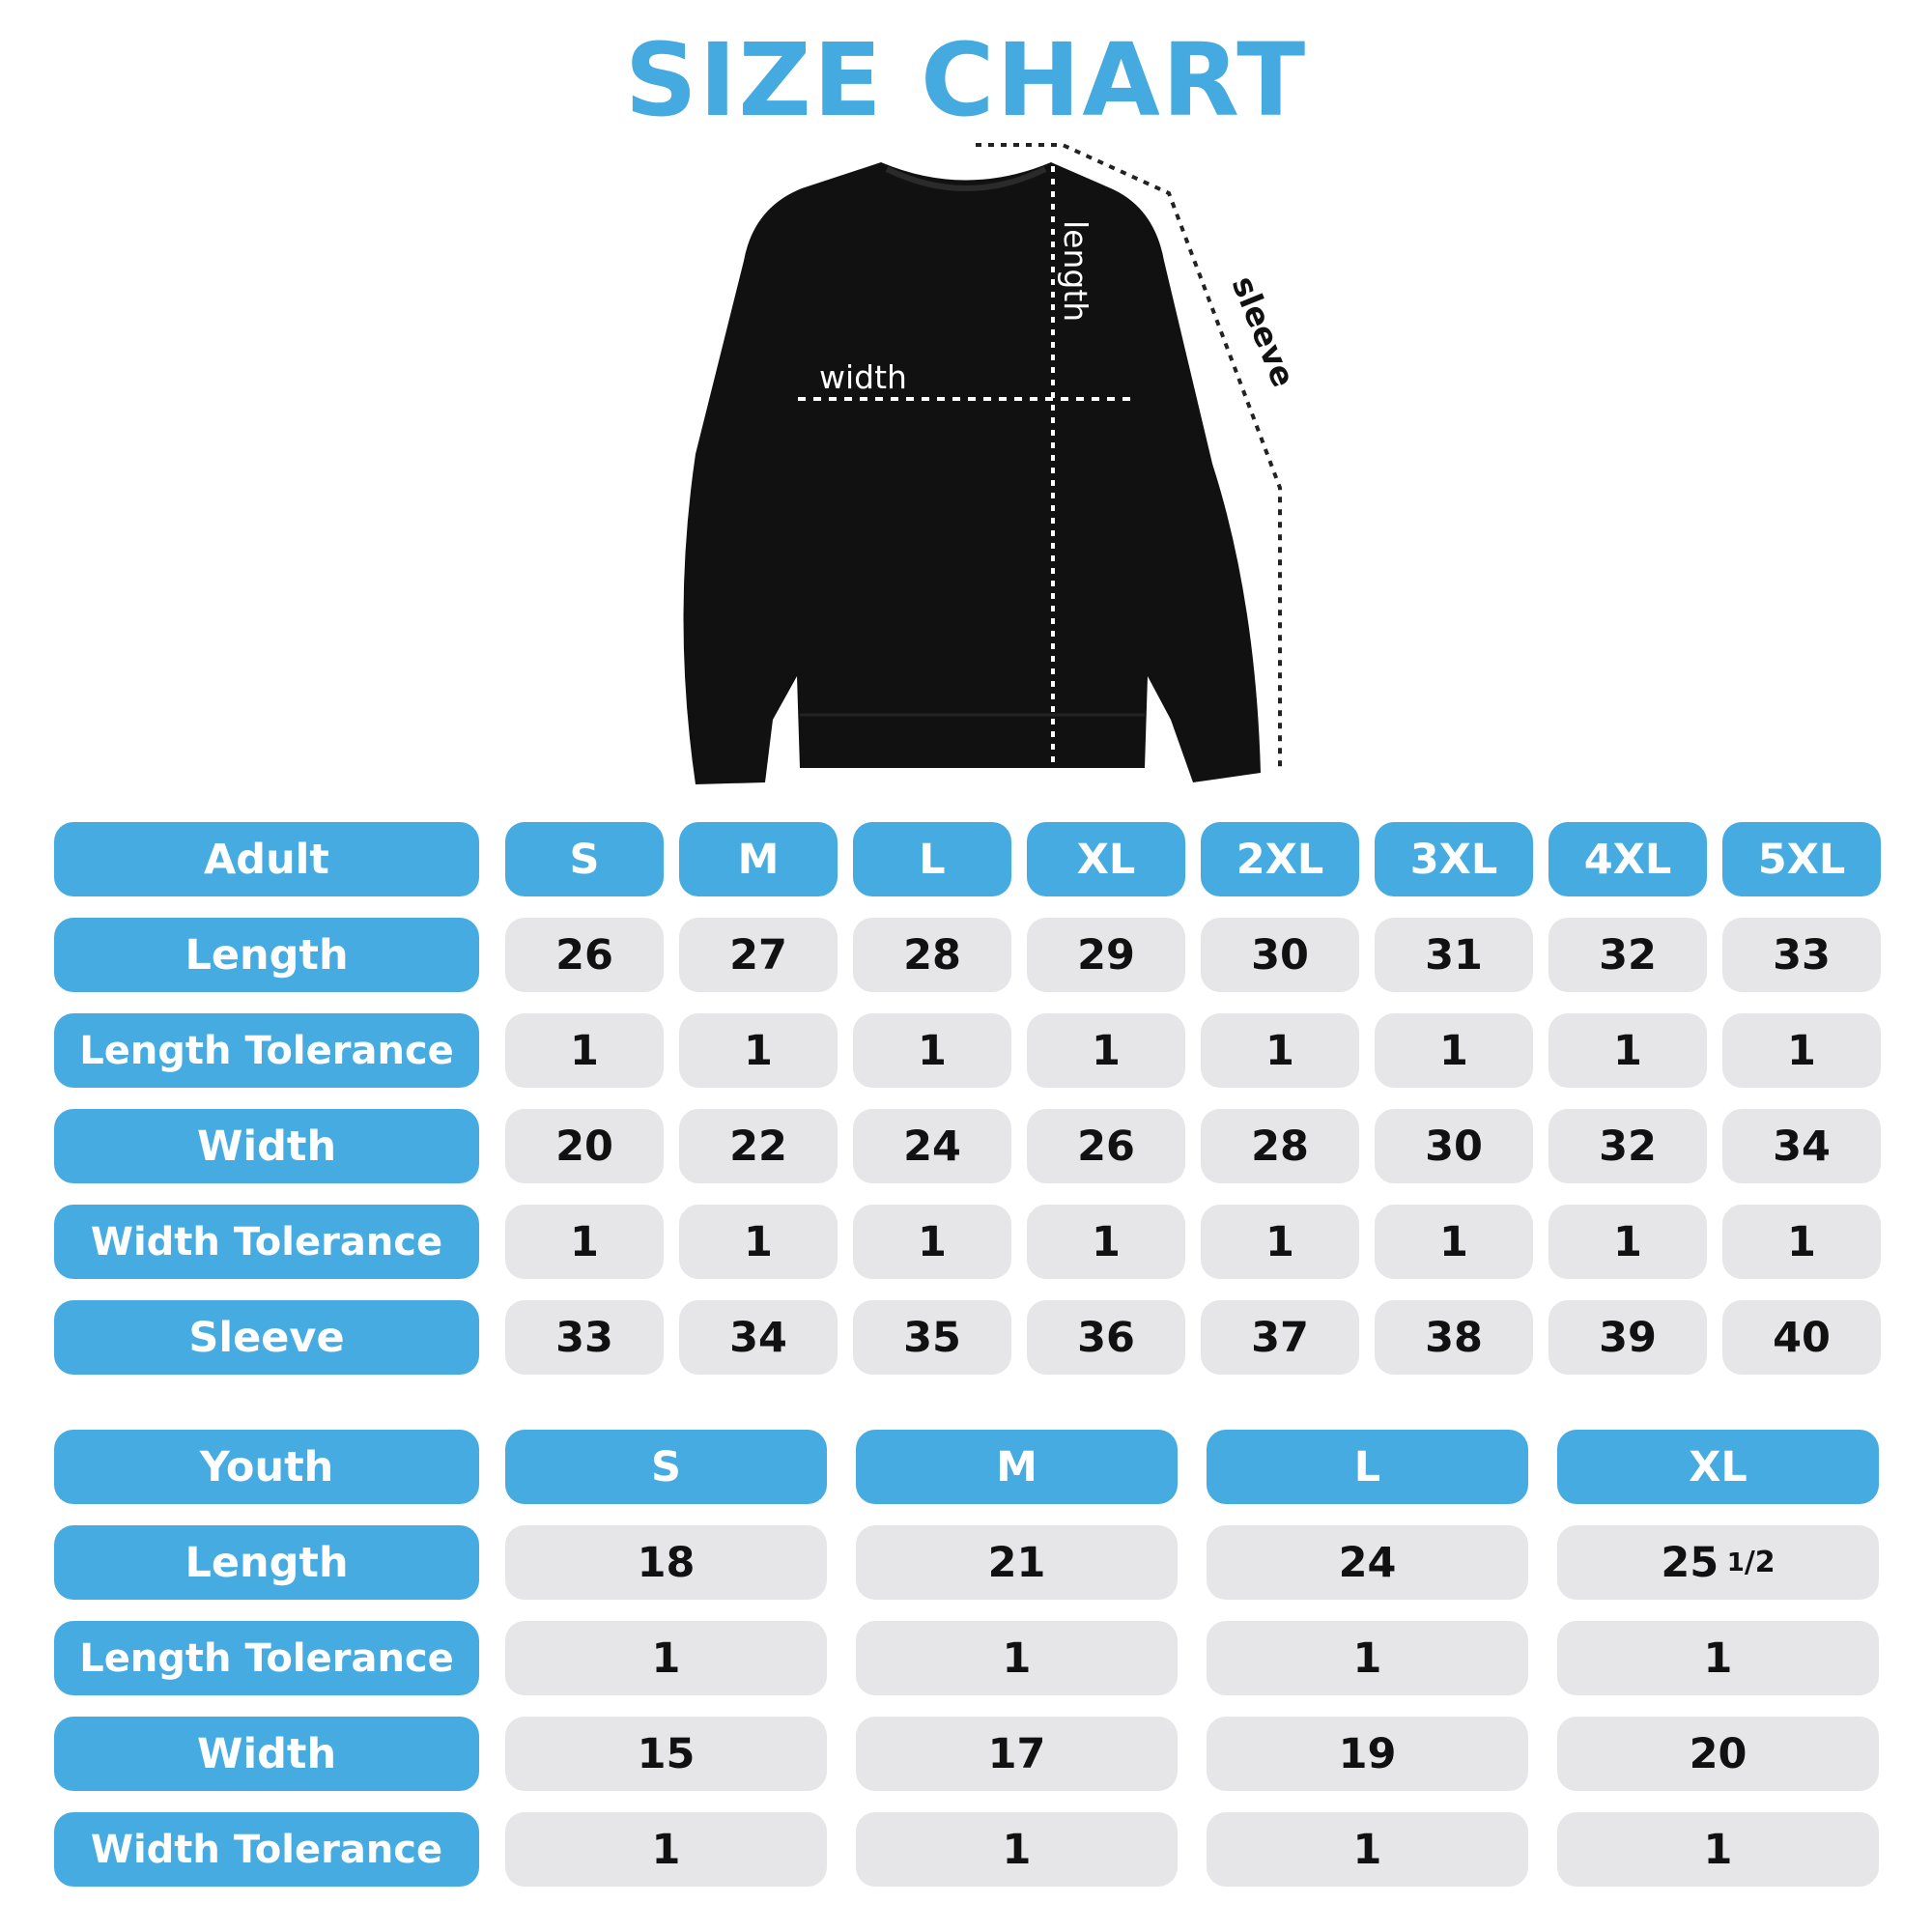 Image resolution: width=1932 pixels, height=1932 pixels. Describe the element at coordinates (1690, 1562) in the screenshot. I see `whole-part: 25` at that location.